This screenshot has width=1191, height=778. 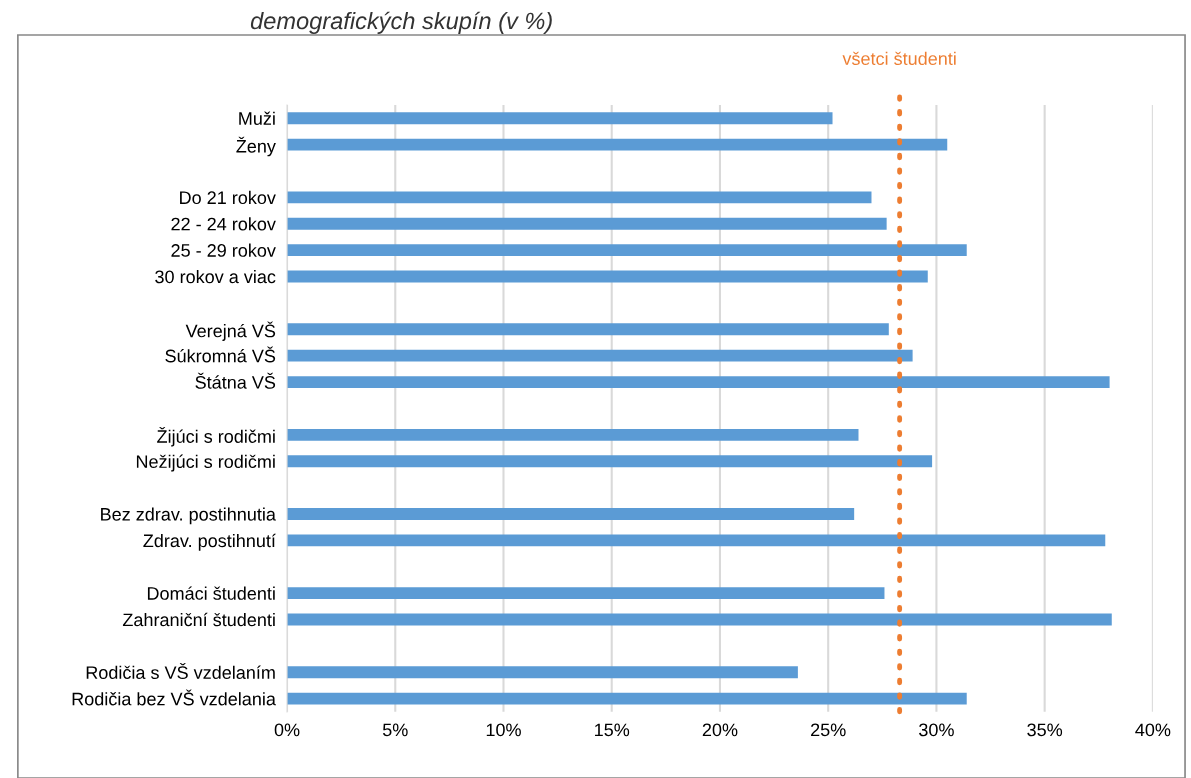 I want to click on y-tick-label: 25 - 29 rokov, so click(x=223, y=250).